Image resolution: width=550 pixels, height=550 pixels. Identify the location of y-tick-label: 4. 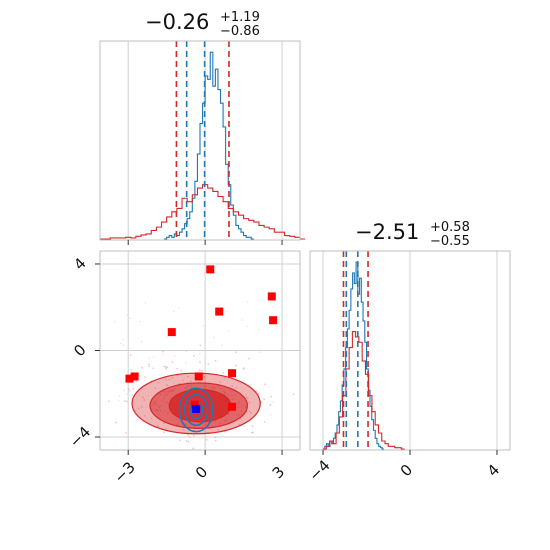
(79, 263).